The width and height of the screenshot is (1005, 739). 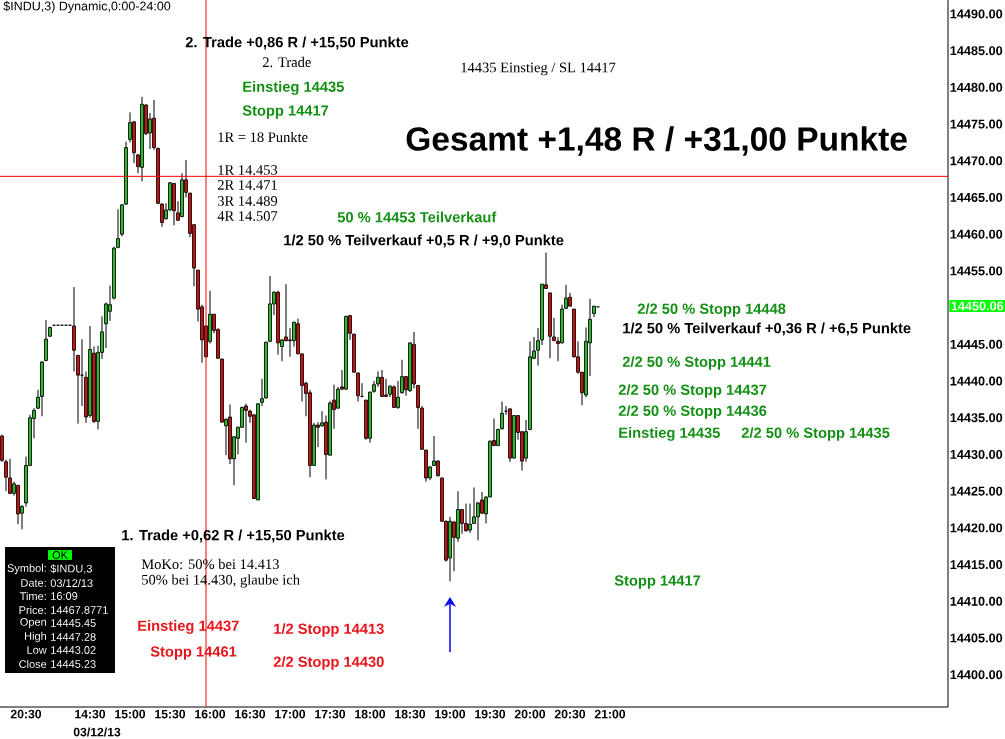 I want to click on annotation: 14445.23, so click(x=73, y=664).